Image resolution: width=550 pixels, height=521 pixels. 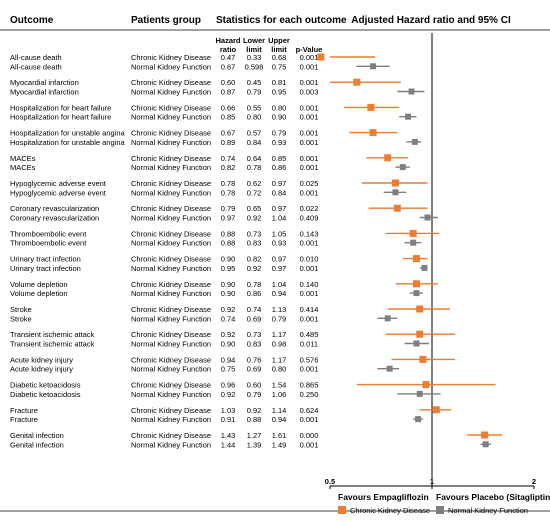 I want to click on row-upper-limit: 1.14, so click(x=279, y=410).